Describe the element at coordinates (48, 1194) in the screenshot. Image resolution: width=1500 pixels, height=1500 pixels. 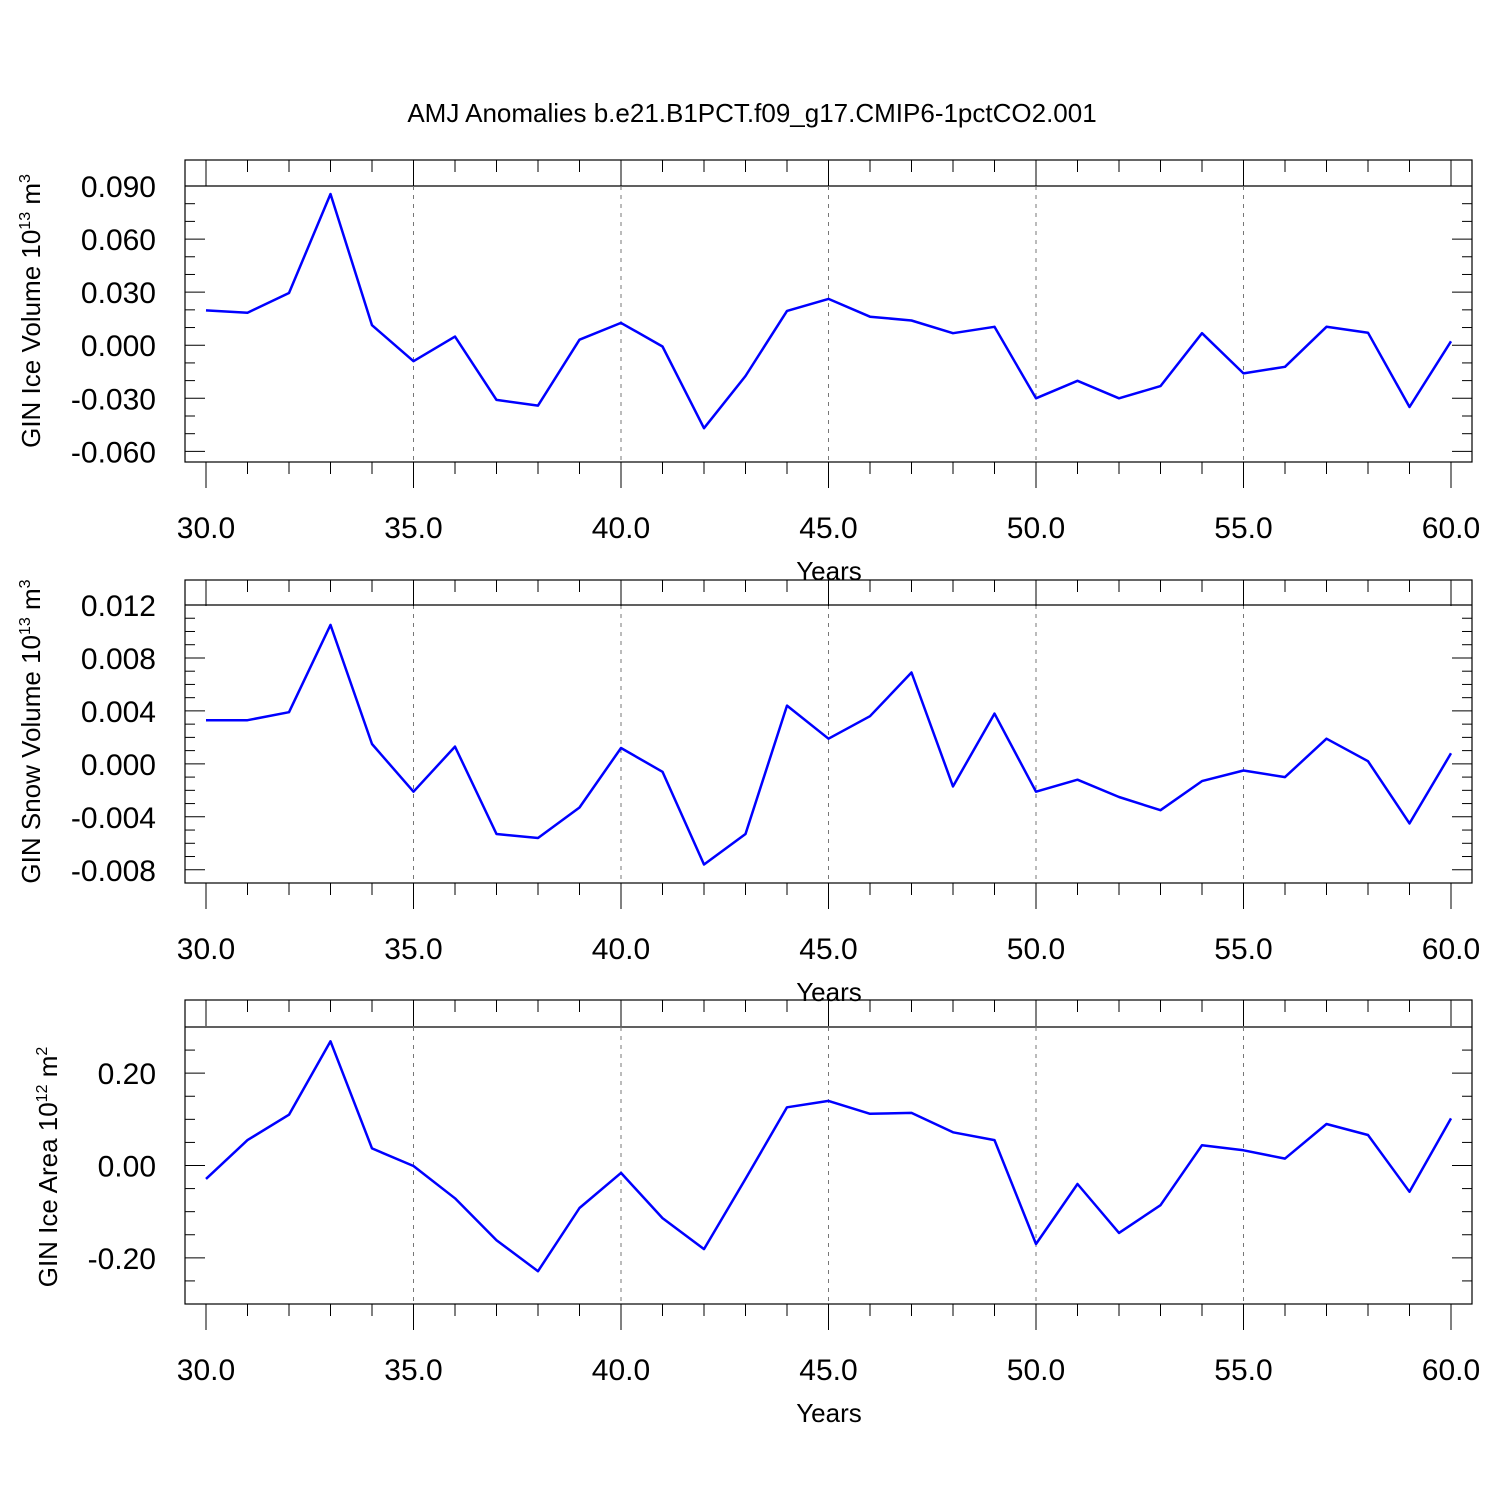
I see `y-axis-label-main: GIN Ice Area 10` at that location.